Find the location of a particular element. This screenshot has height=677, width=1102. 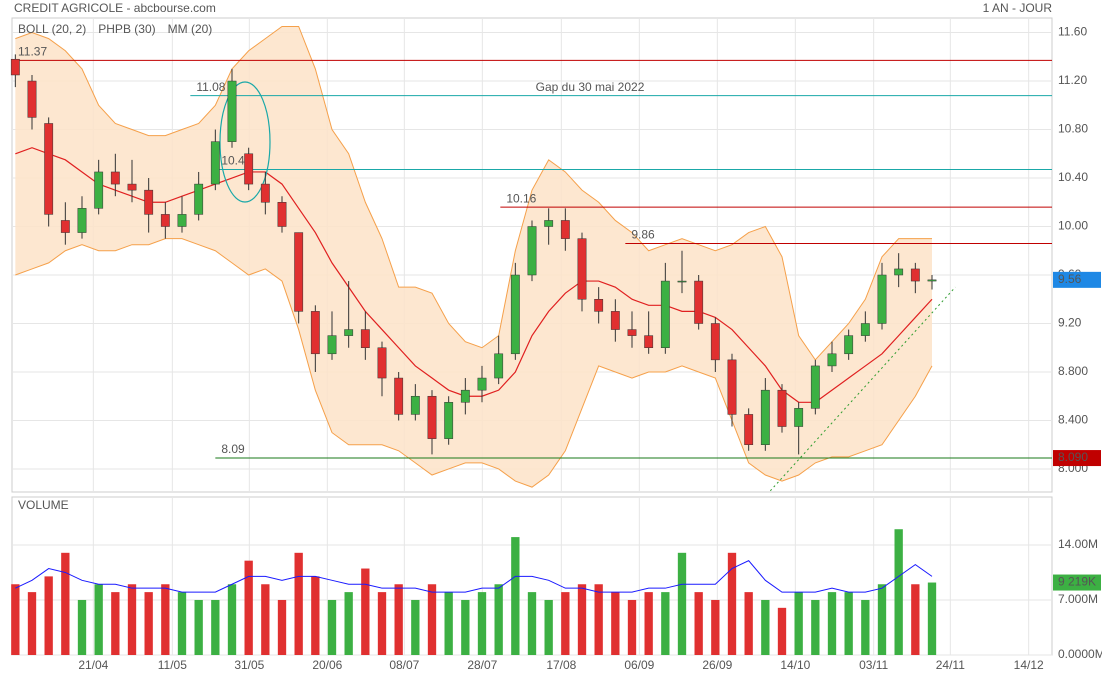

y-tick-label: 10.00 is located at coordinates (1073, 226).